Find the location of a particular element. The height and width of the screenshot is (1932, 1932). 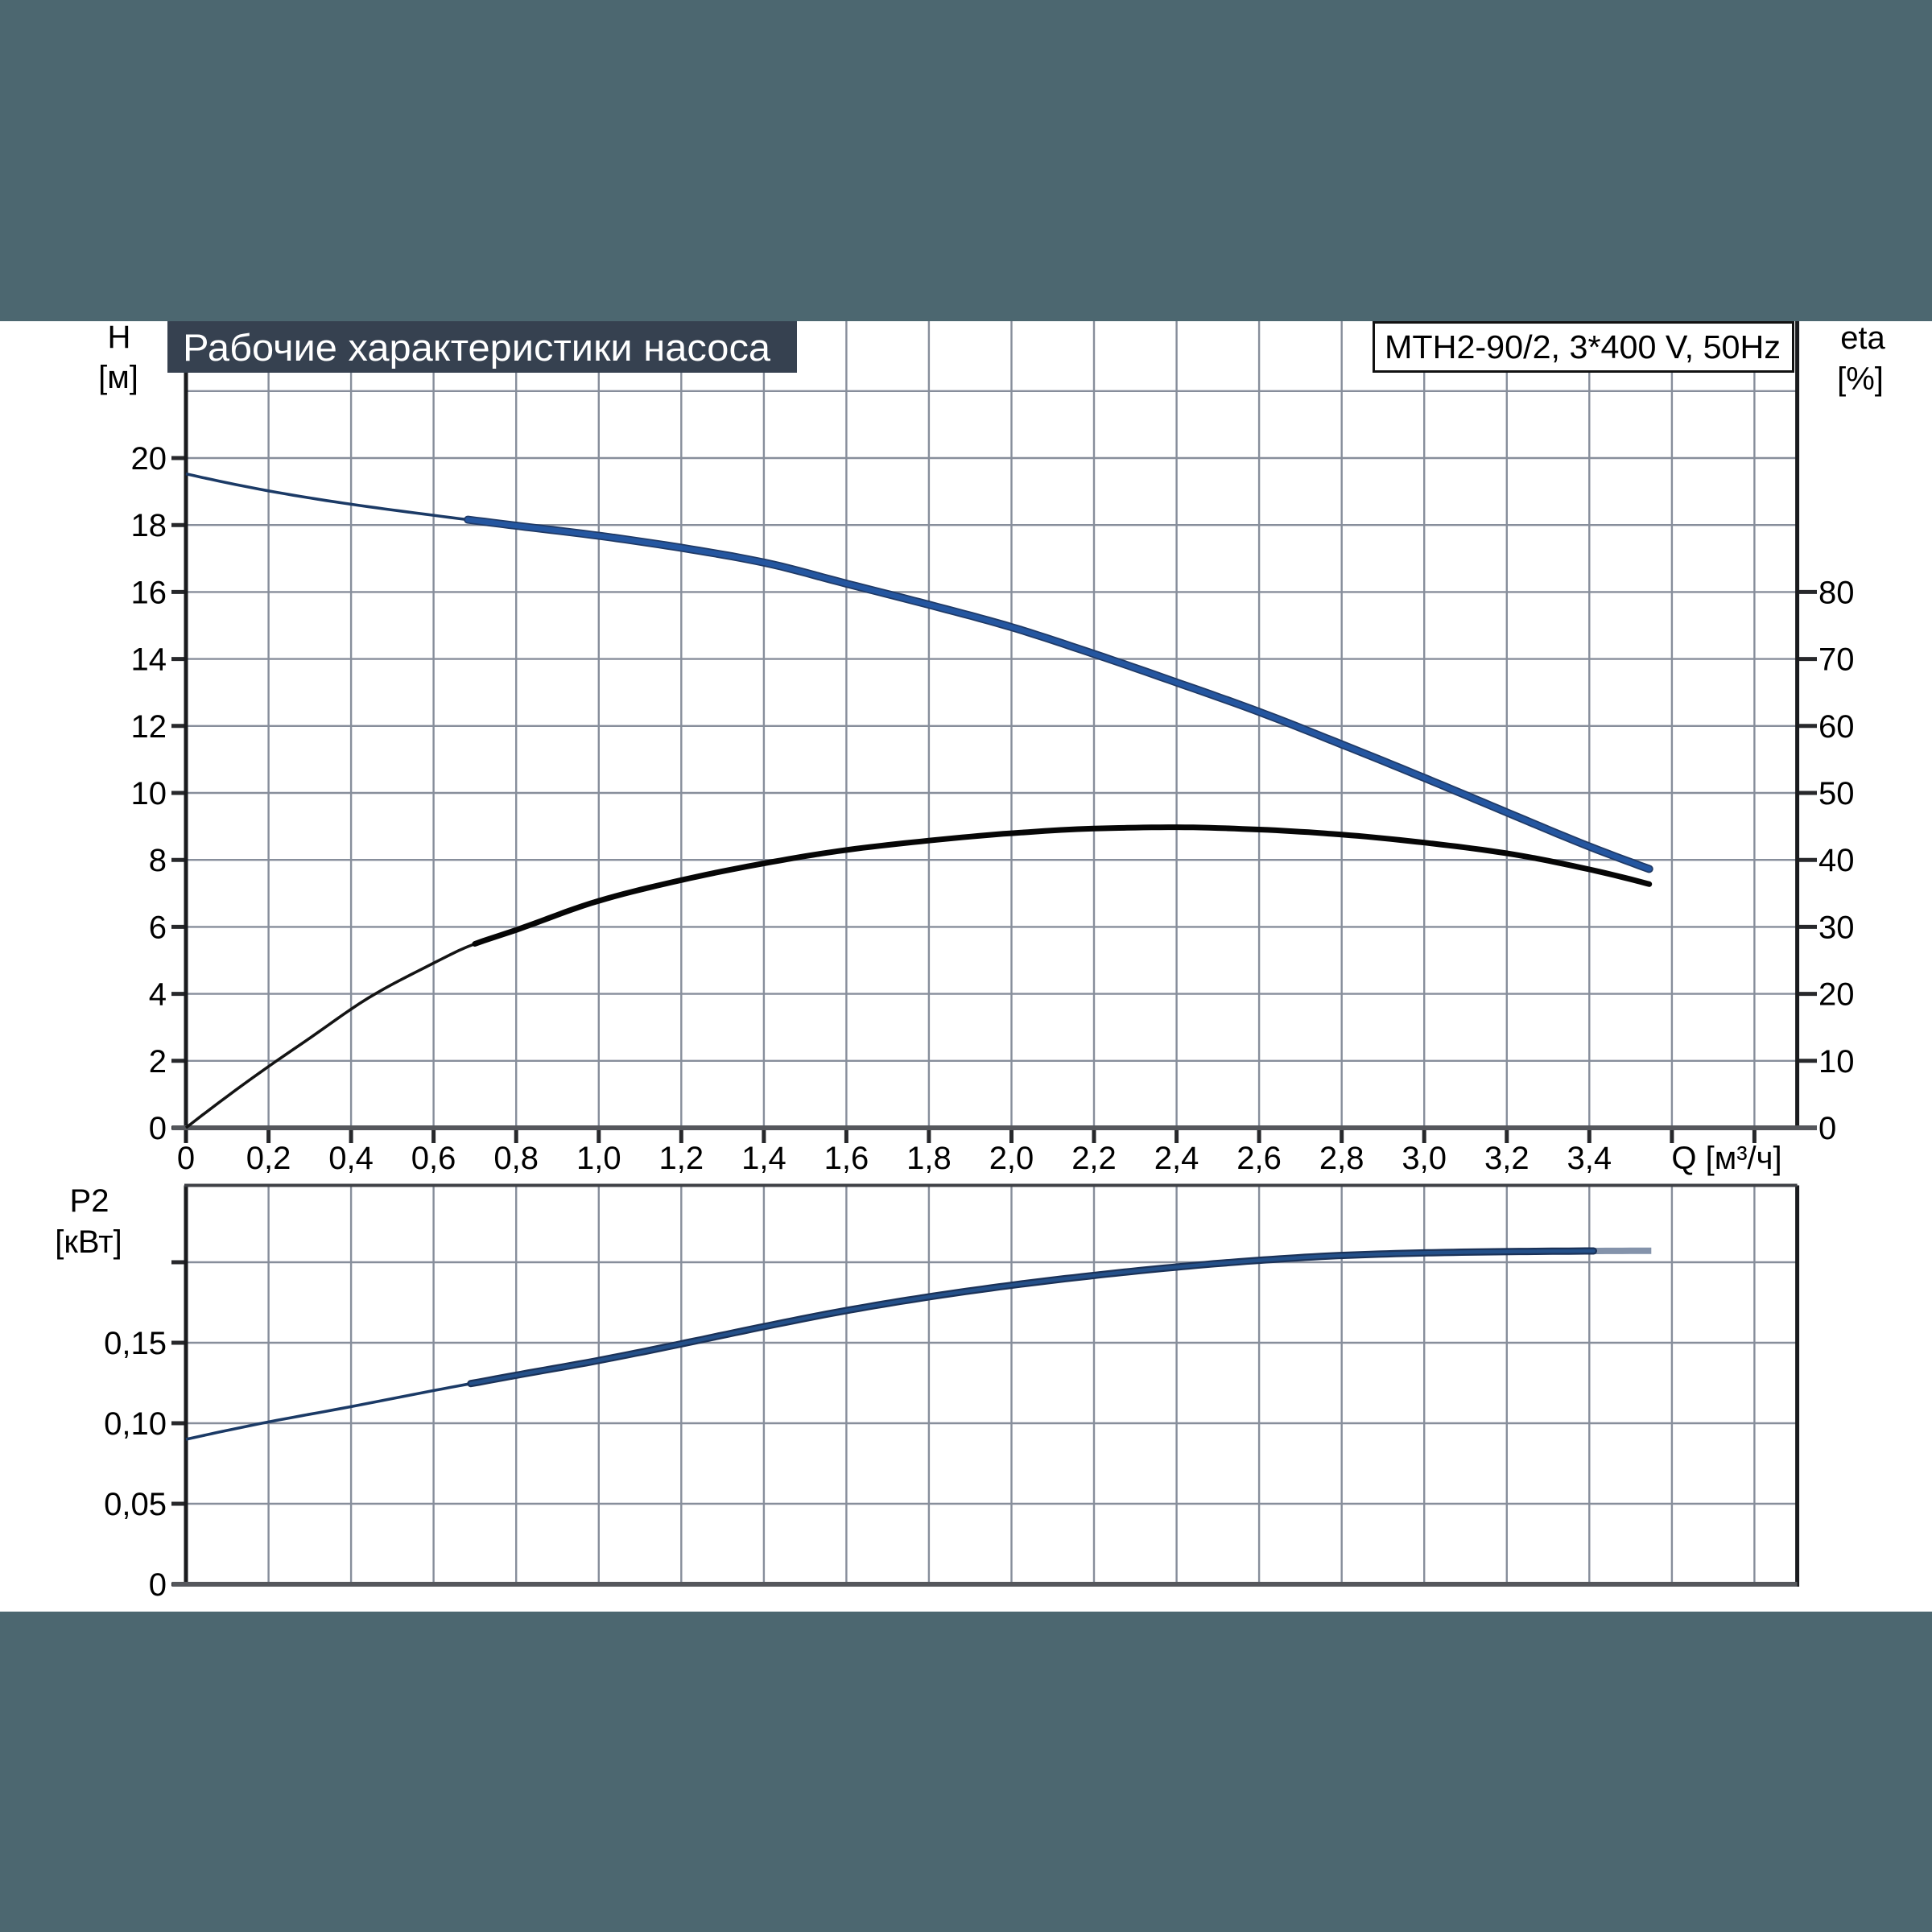

svg-text: 8 is located at coordinates (158, 860).